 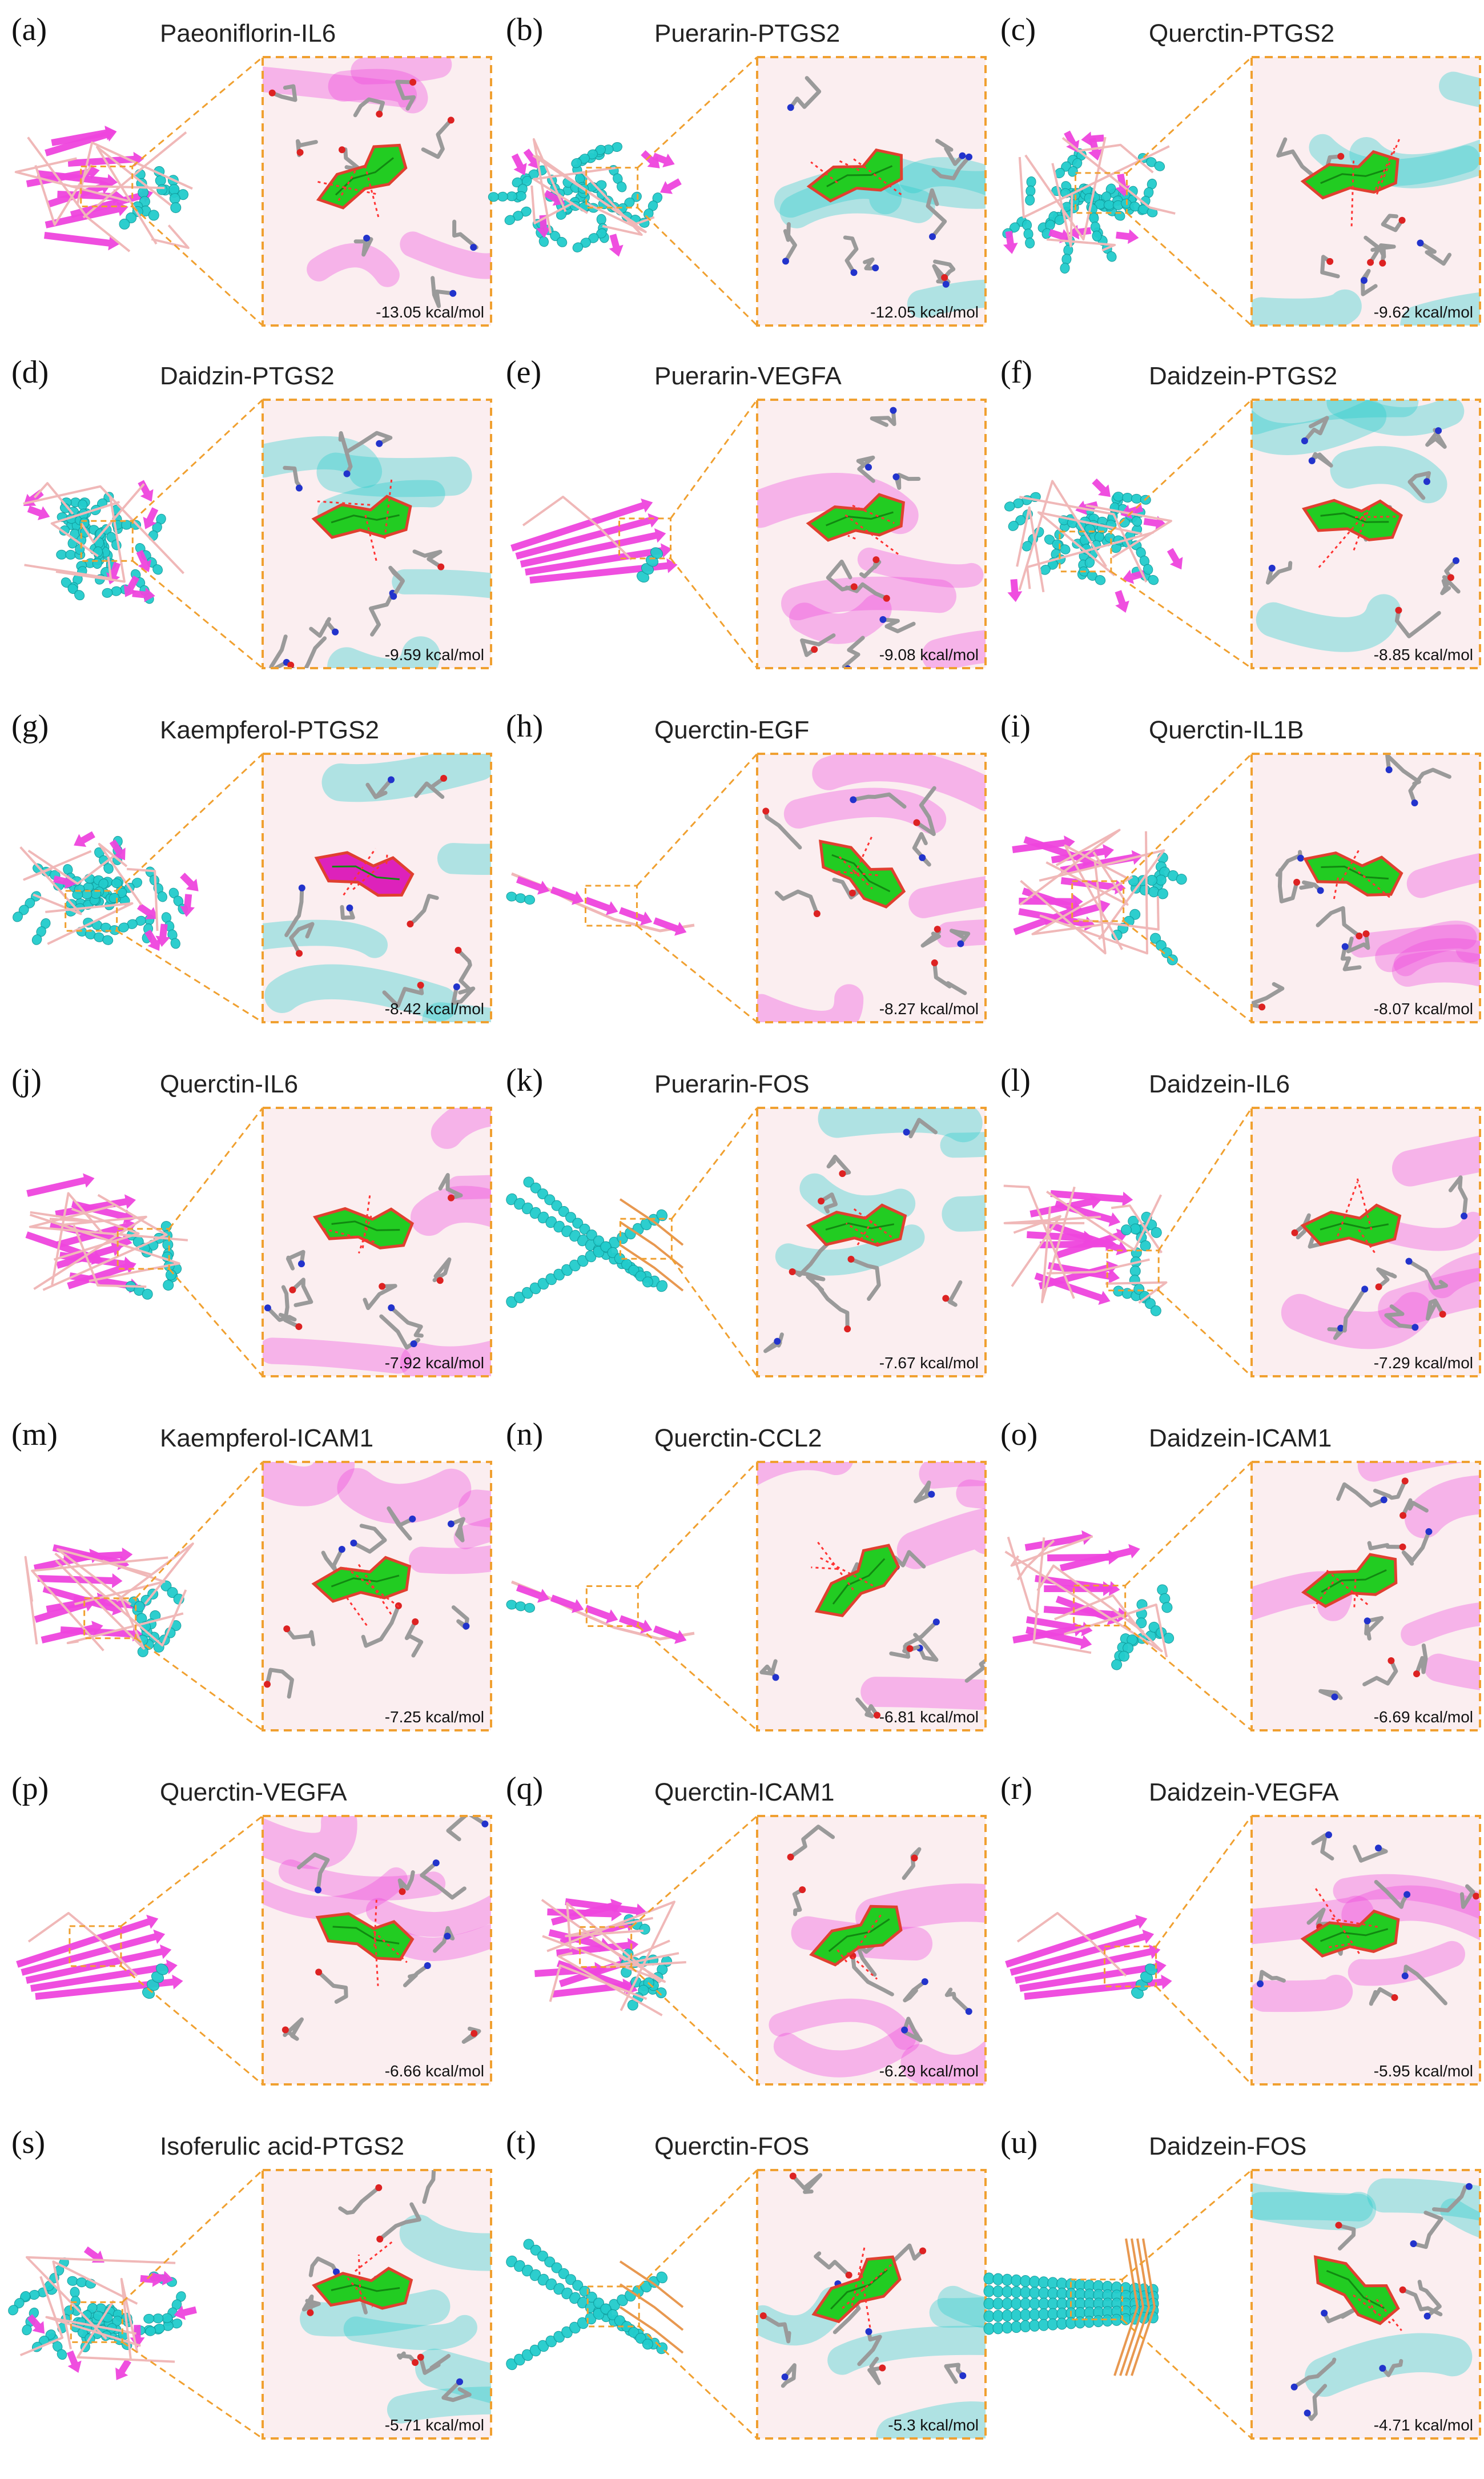 What do you see at coordinates (1019, 1434) in the screenshot?
I see `panel-letter: (o)` at bounding box center [1019, 1434].